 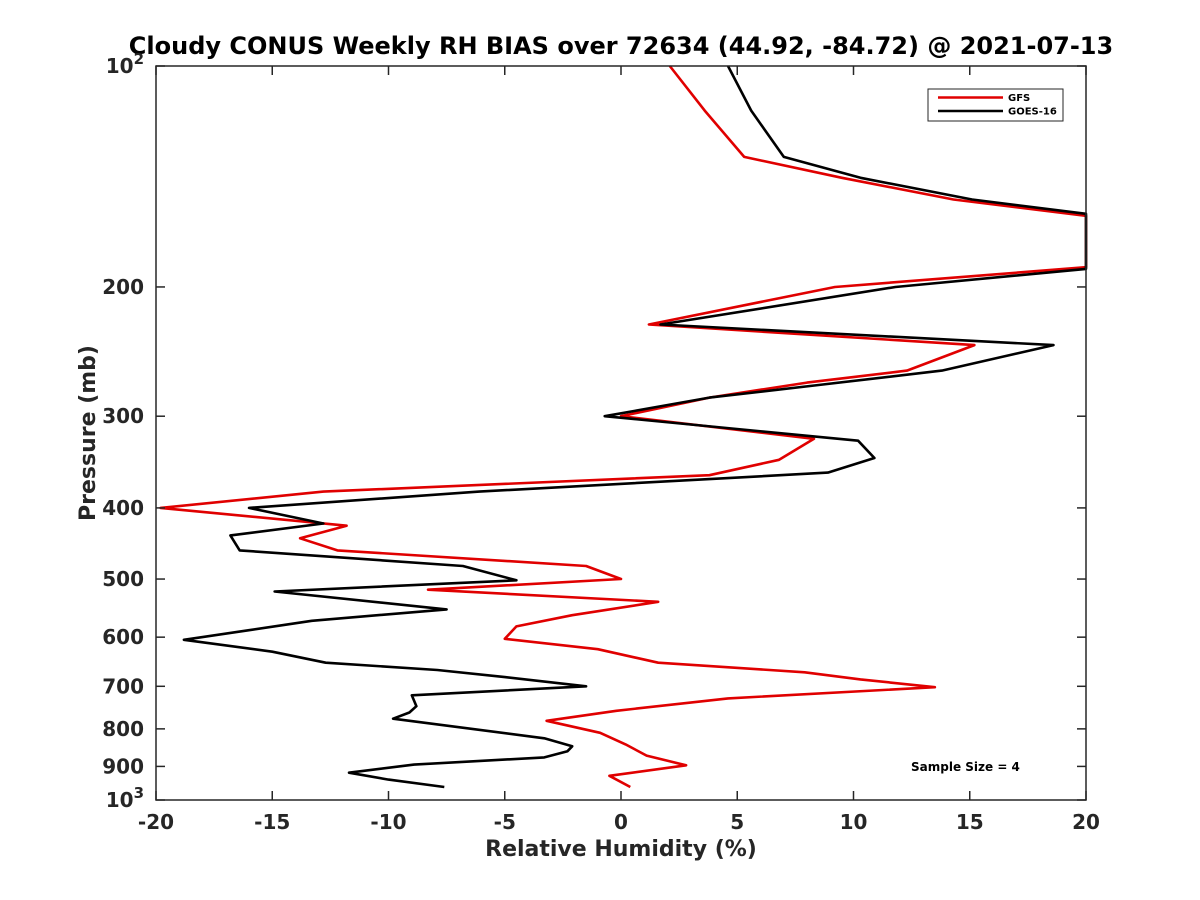 I want to click on y-tick-label: 300, so click(x=123, y=416).